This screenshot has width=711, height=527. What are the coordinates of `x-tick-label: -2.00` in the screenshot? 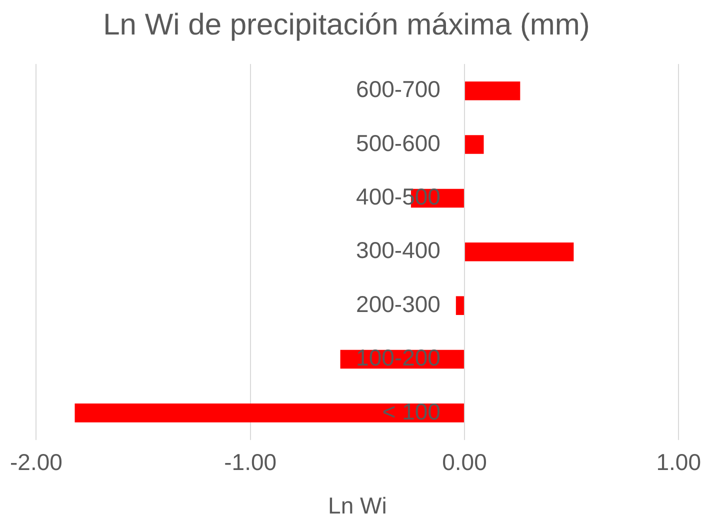 It's located at (36, 461).